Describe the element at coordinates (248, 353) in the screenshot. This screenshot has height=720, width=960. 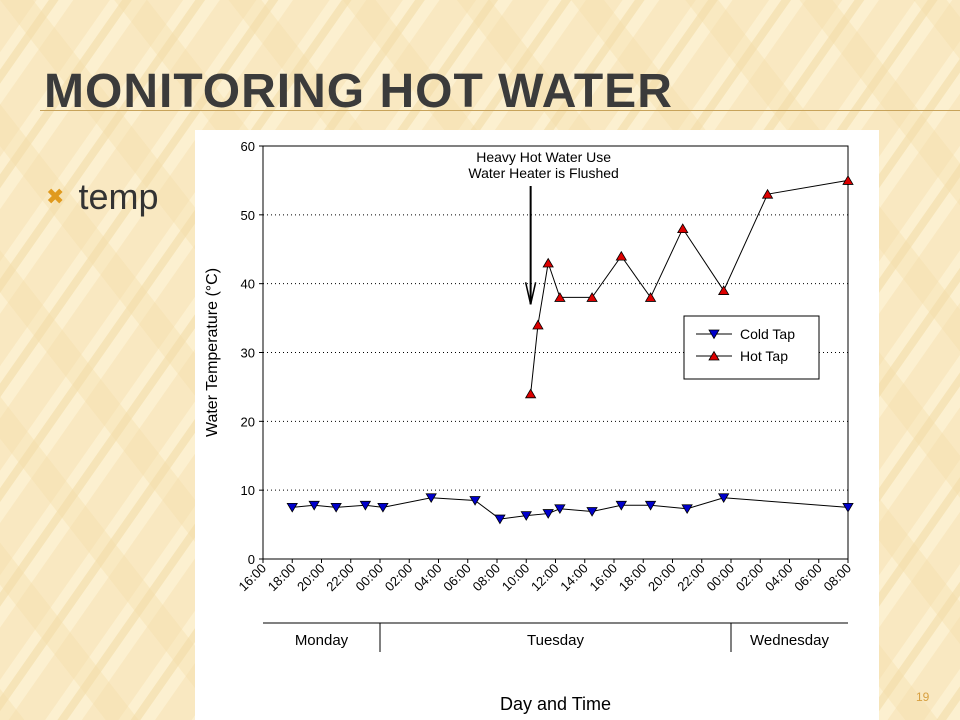
I see `y-tick-label: 30` at that location.